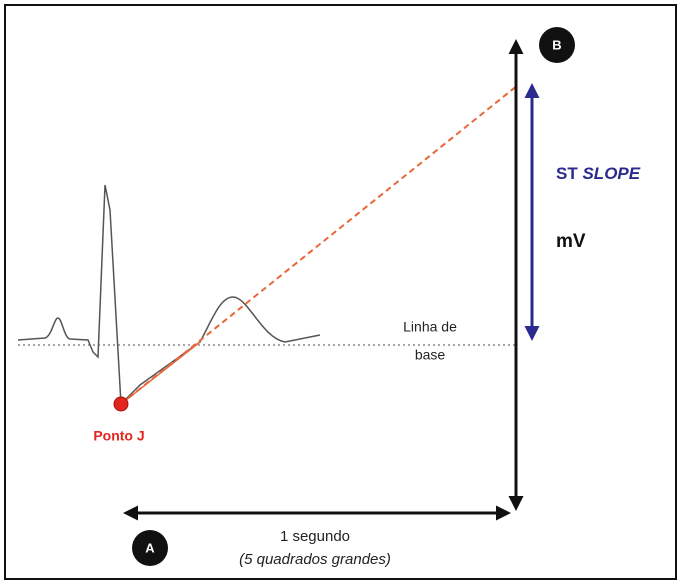  Describe the element at coordinates (315, 559) in the screenshot. I see `duration-note: (5 quadrados grandes)` at that location.